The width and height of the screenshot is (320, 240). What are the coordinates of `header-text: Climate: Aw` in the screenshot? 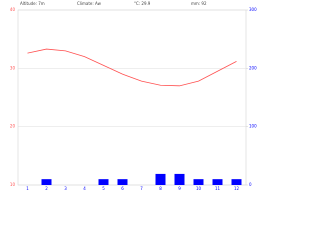 It's located at (89, 3).